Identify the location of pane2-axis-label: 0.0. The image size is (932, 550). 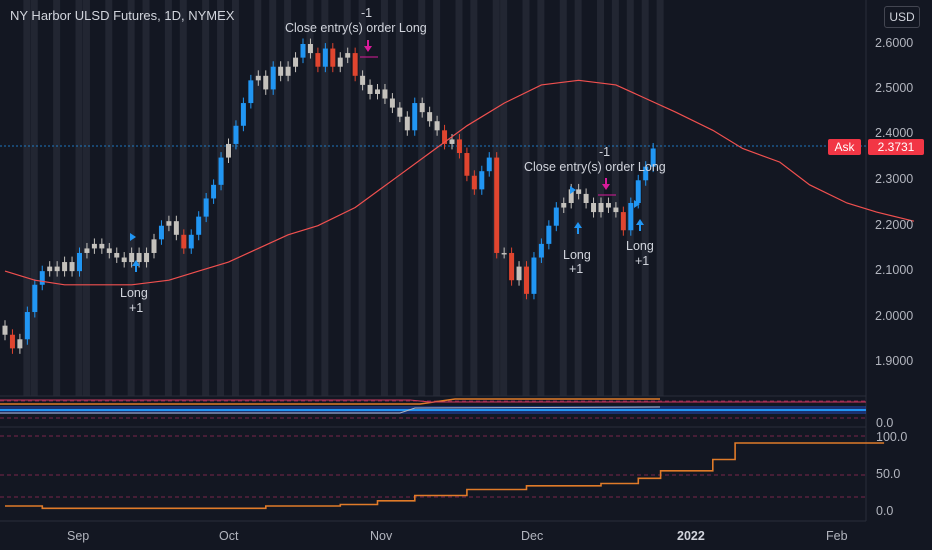
(885, 511).